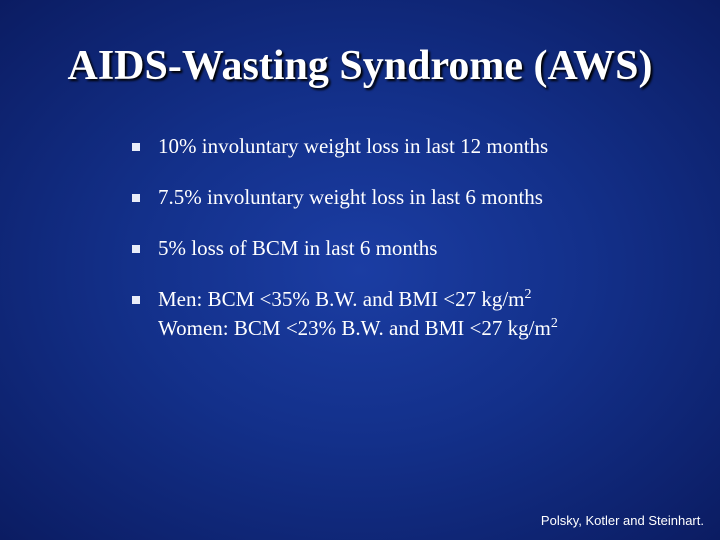 This screenshot has width=720, height=540. I want to click on footer-credit: Polsky, Kotler and Steinhart., so click(622, 520).